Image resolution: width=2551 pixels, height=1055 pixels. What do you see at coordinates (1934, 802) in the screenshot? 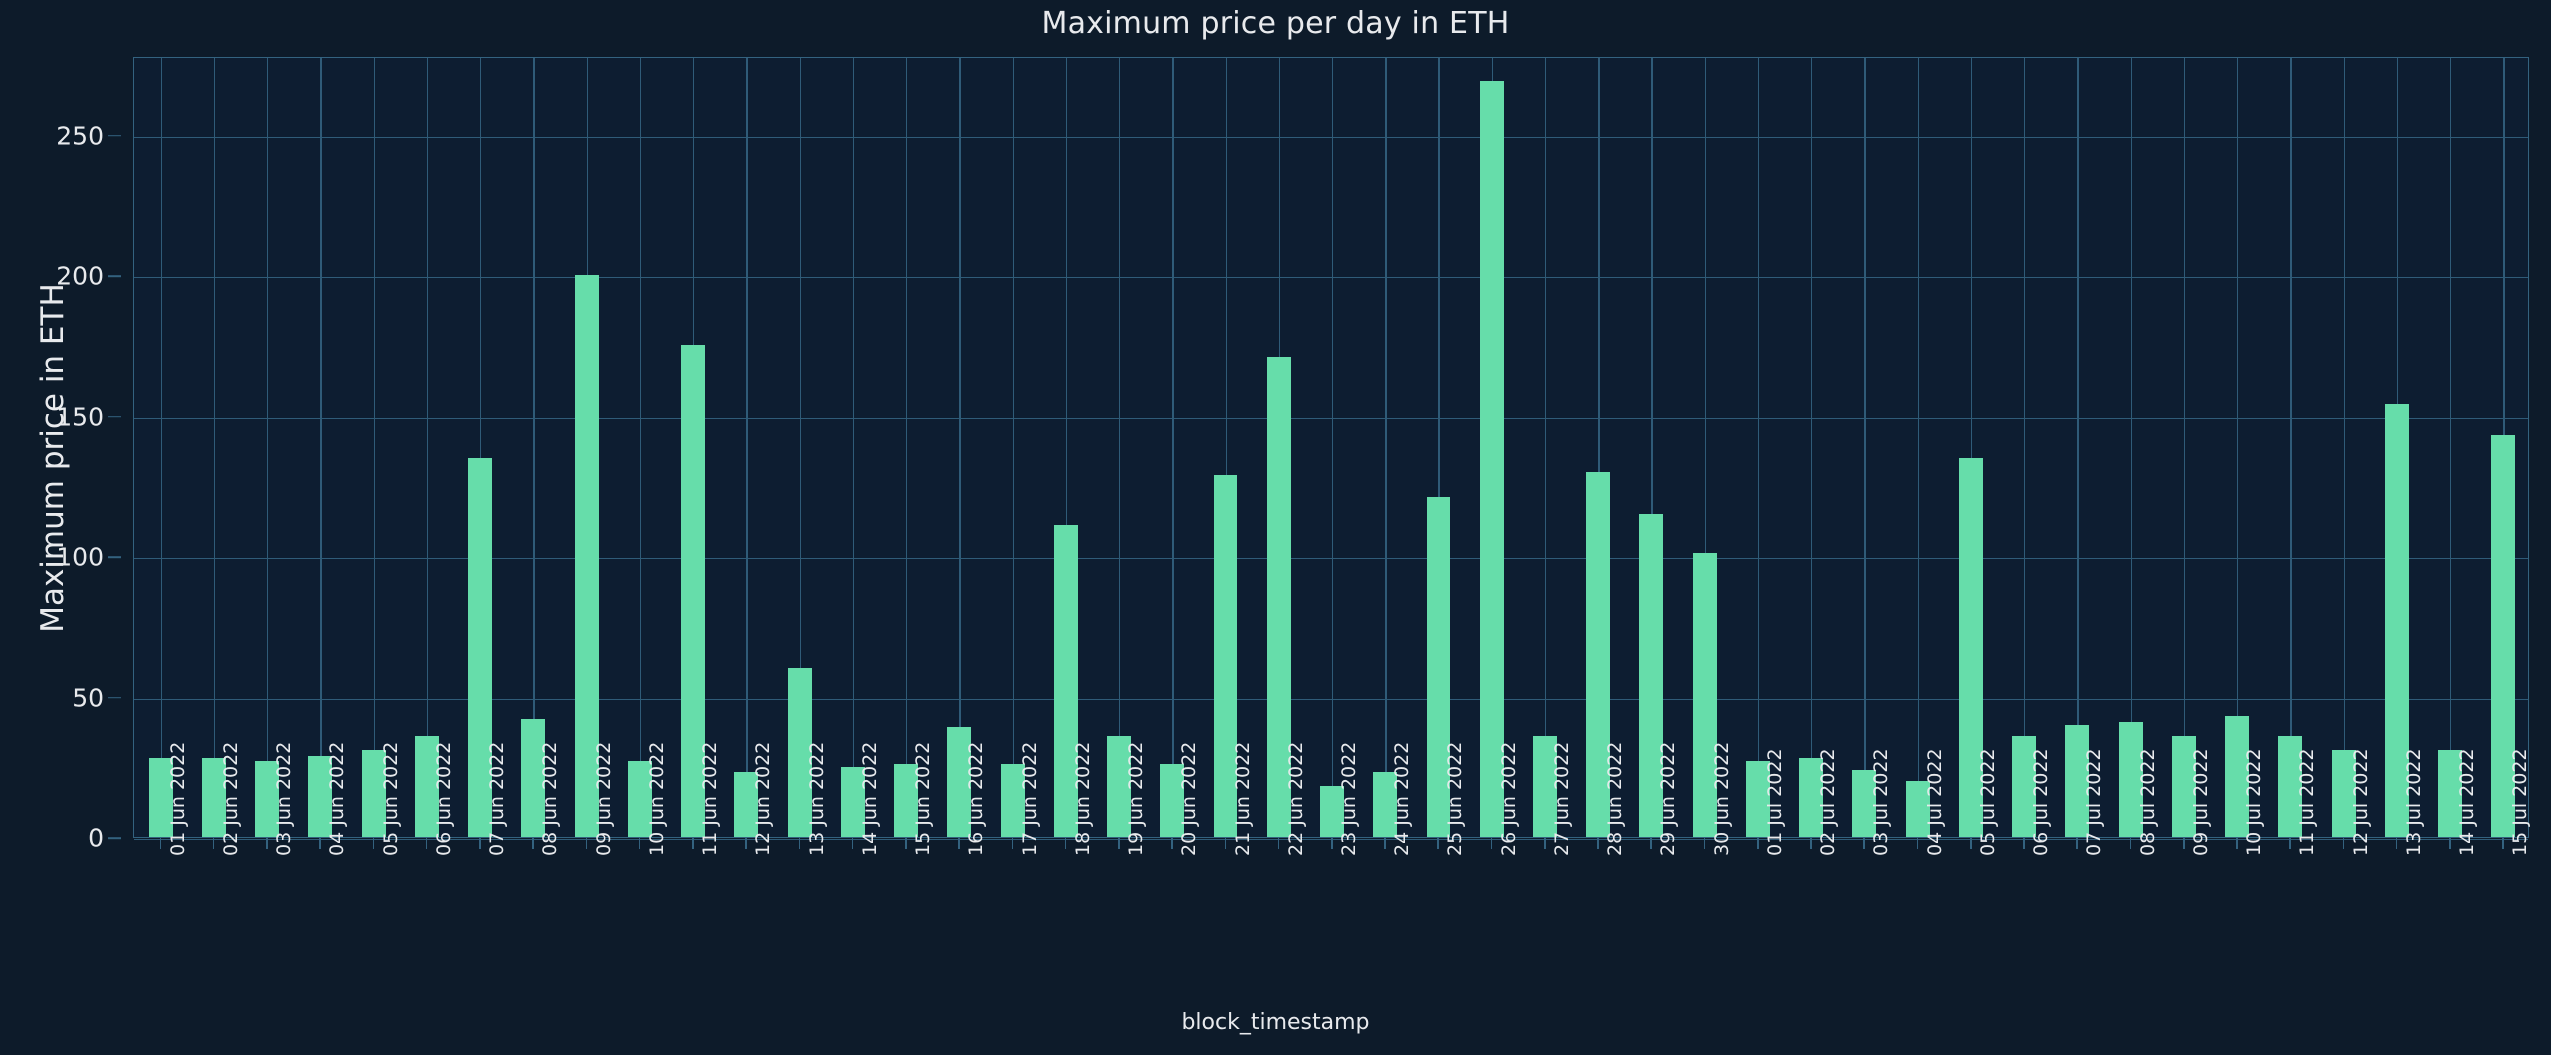
I see `x-tick-label: 04 Jul 2022` at bounding box center [1934, 802].